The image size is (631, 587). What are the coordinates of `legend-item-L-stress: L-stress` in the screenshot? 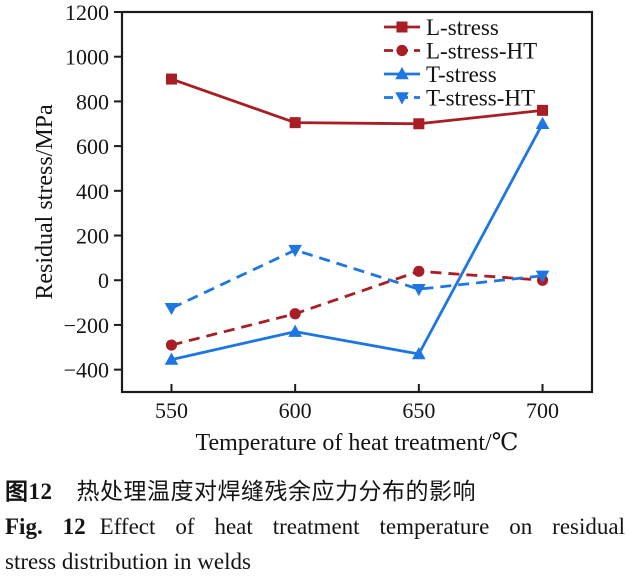 It's located at (441, 27).